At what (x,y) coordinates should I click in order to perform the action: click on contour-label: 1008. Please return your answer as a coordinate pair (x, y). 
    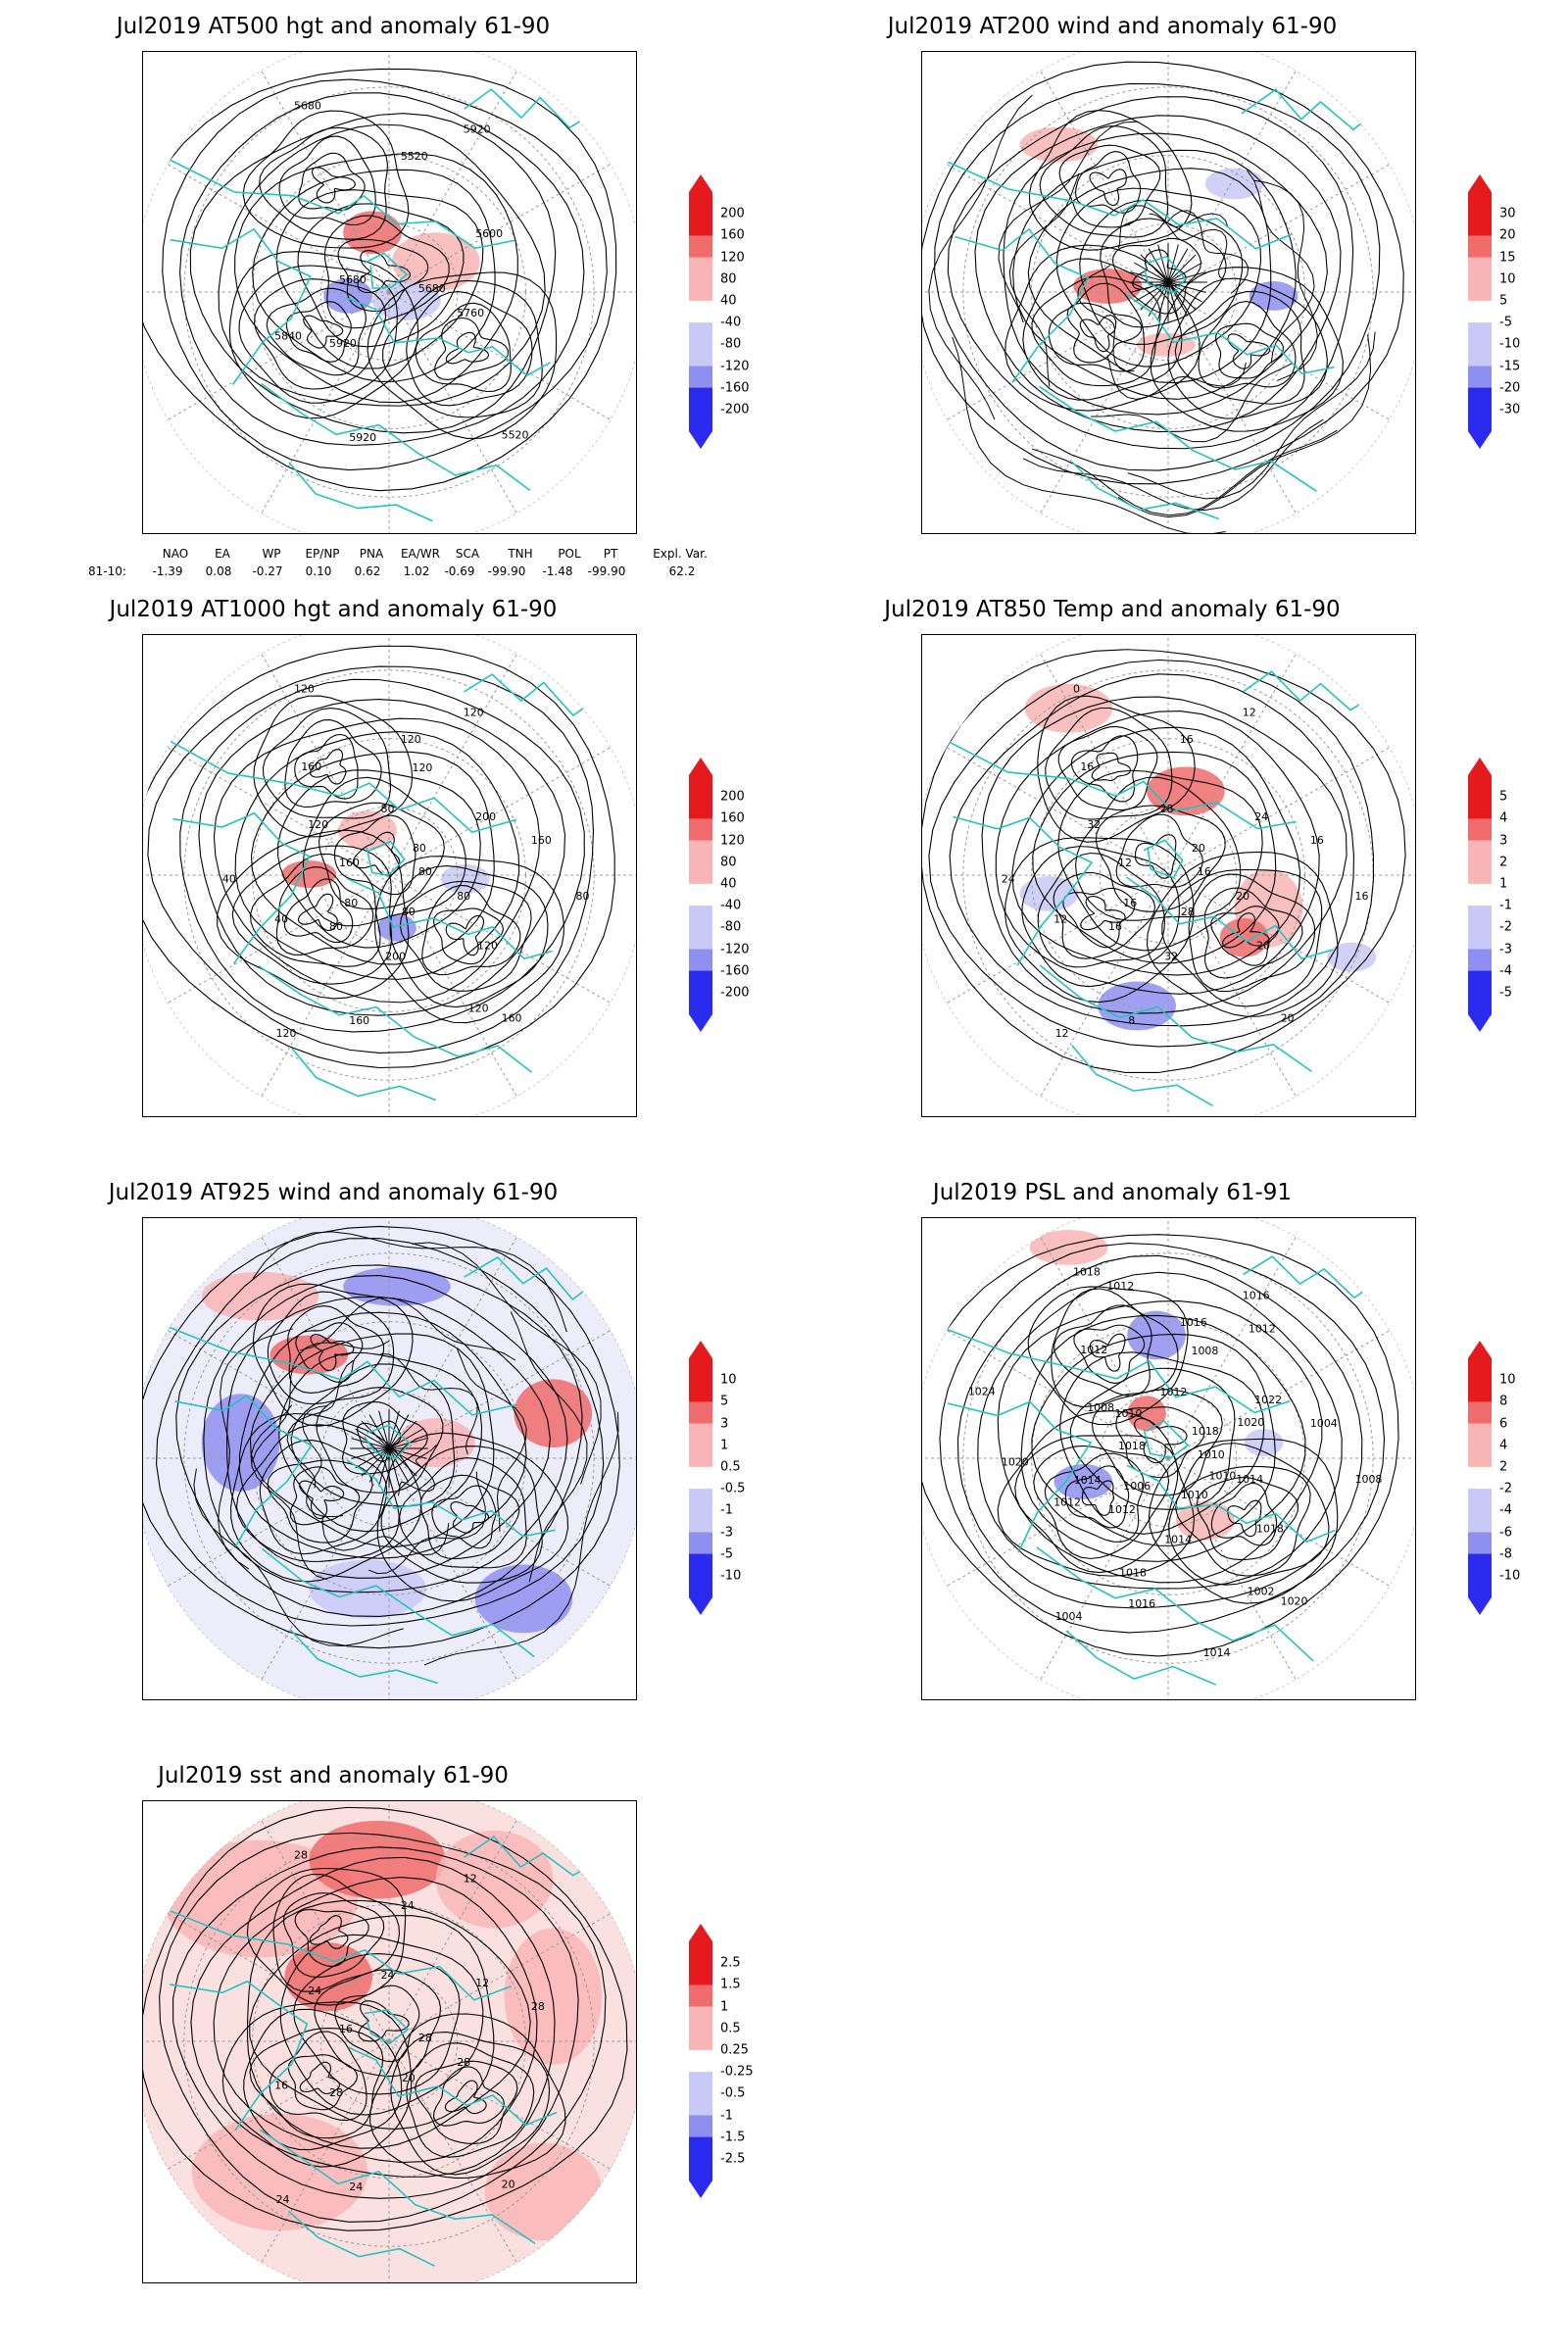
    Looking at the image, I should click on (1369, 1479).